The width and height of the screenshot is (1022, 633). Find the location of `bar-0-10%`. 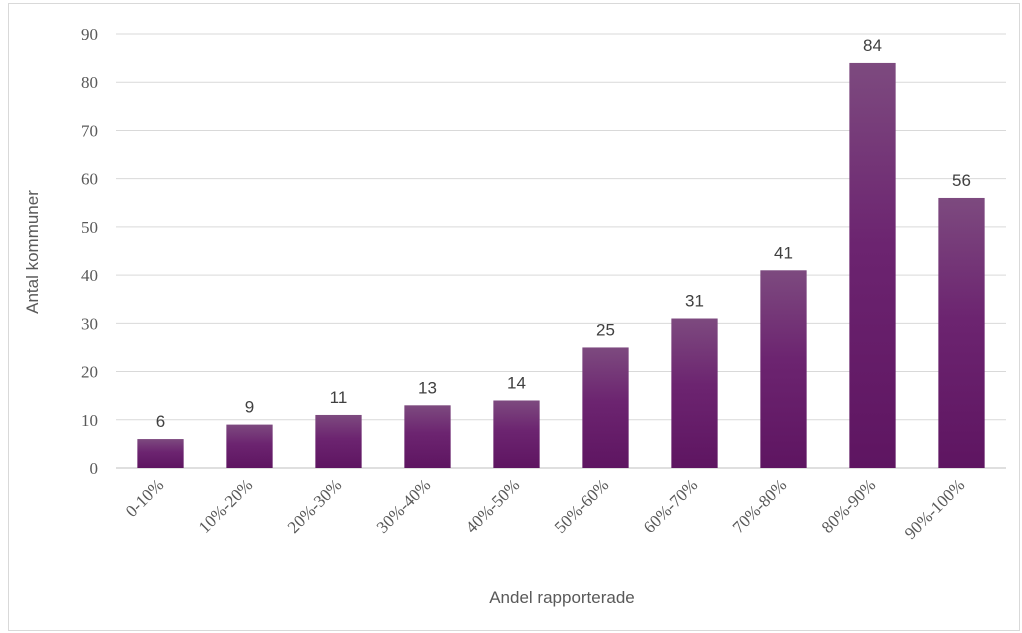

bar-0-10% is located at coordinates (160, 453).